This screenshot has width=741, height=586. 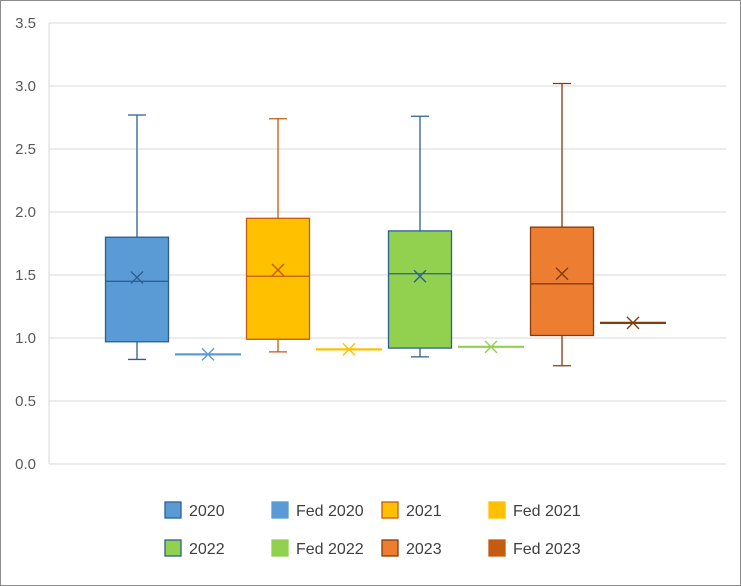 I want to click on legend-label: 2021, so click(x=424, y=511).